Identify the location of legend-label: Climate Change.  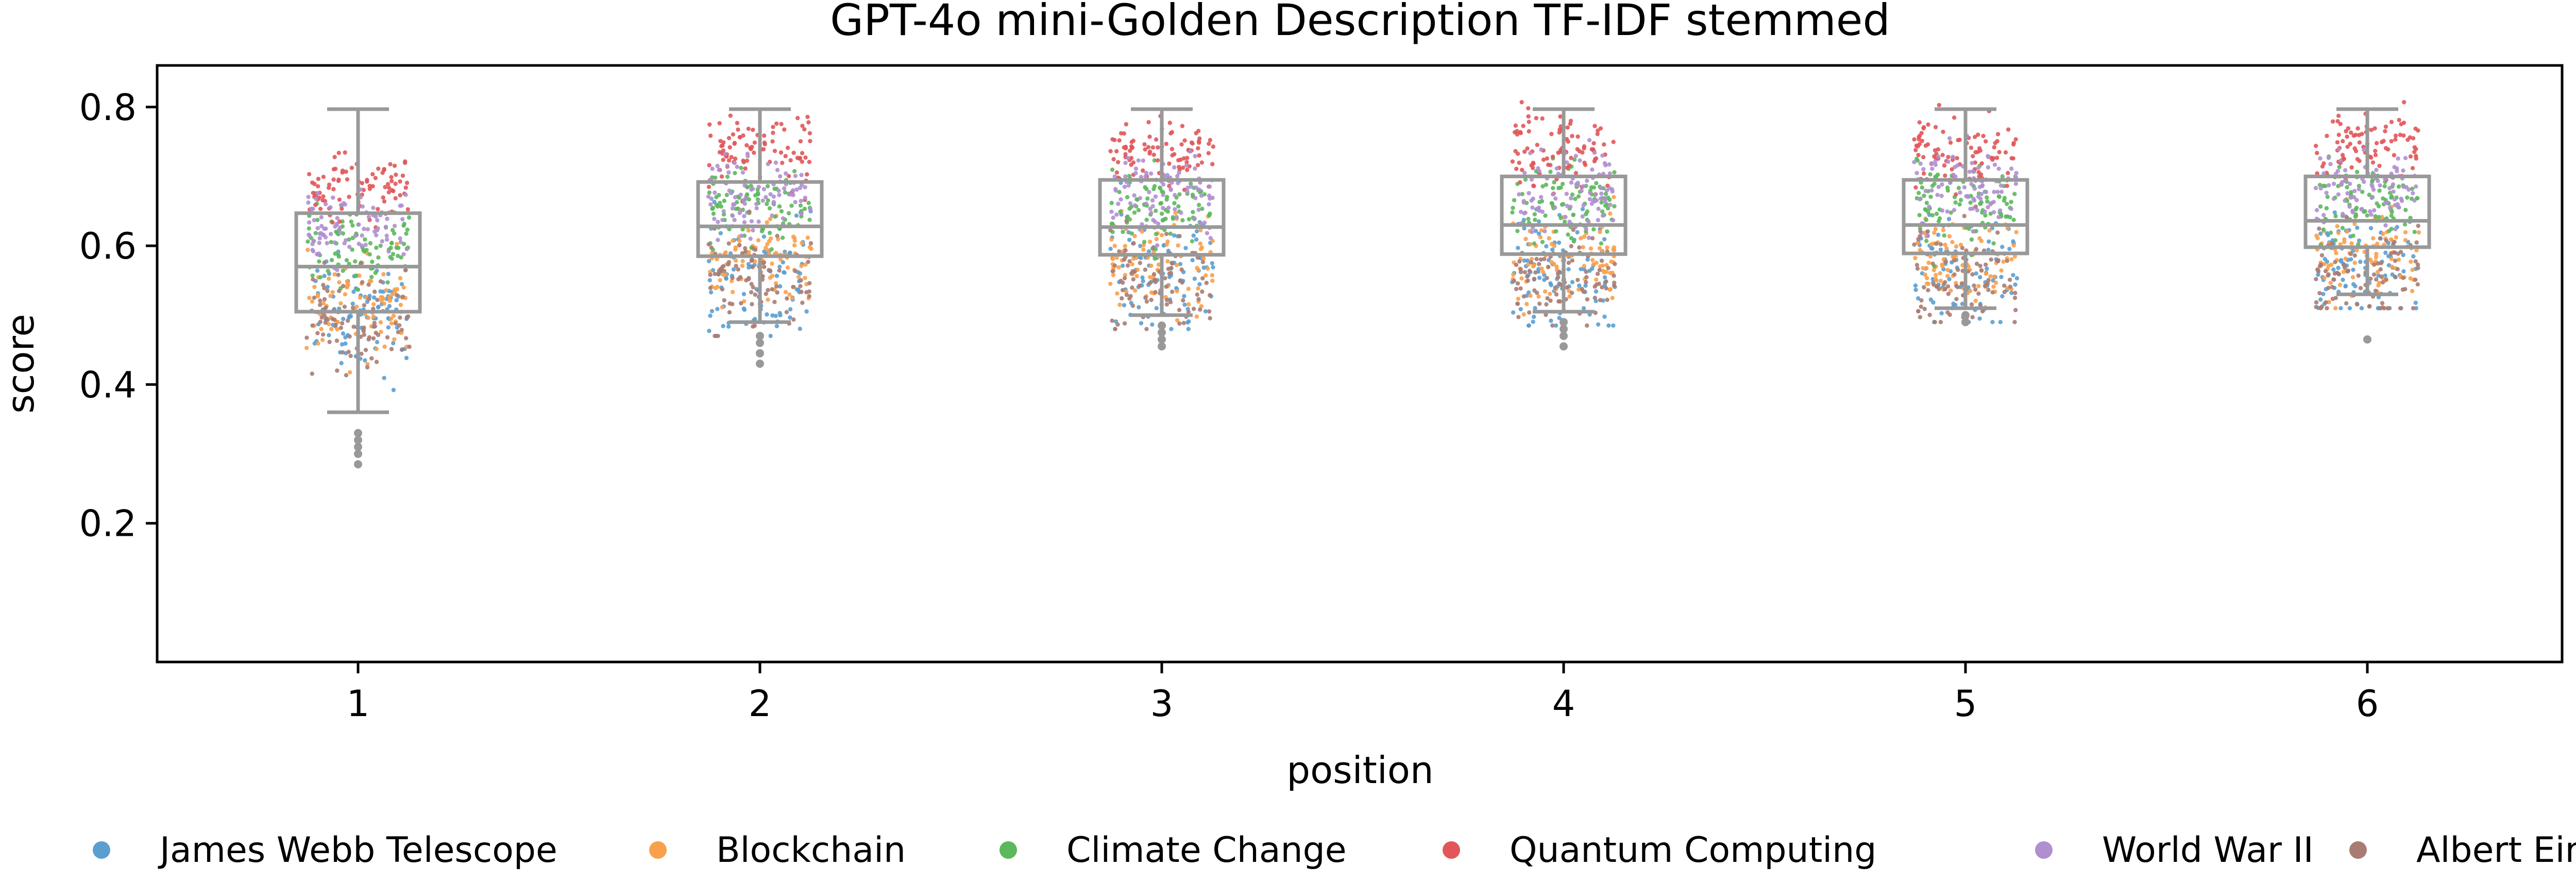
(1206, 850).